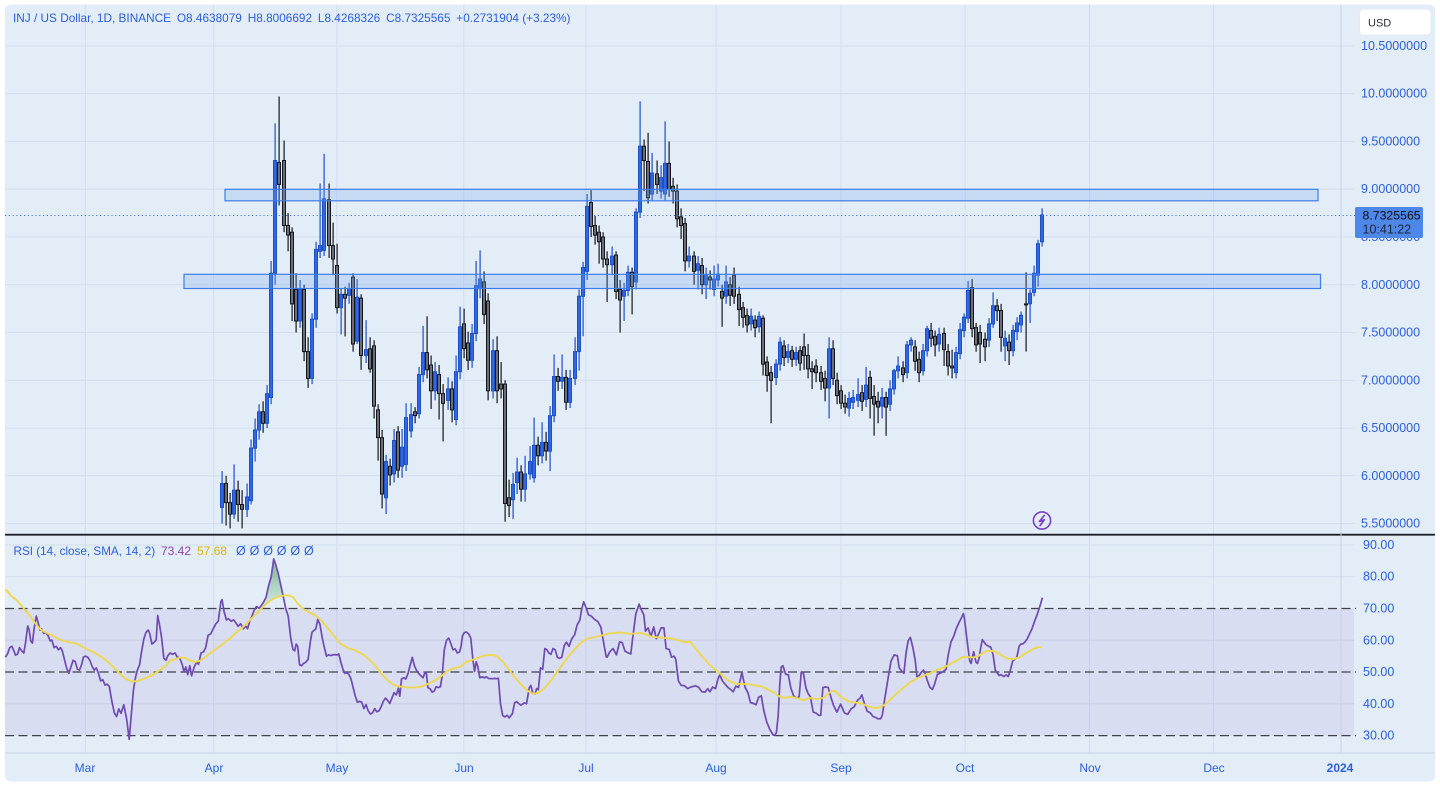 This screenshot has height=786, width=1440. Describe the element at coordinates (1390, 380) in the screenshot. I see `svg-text: 7.0000000` at that location.